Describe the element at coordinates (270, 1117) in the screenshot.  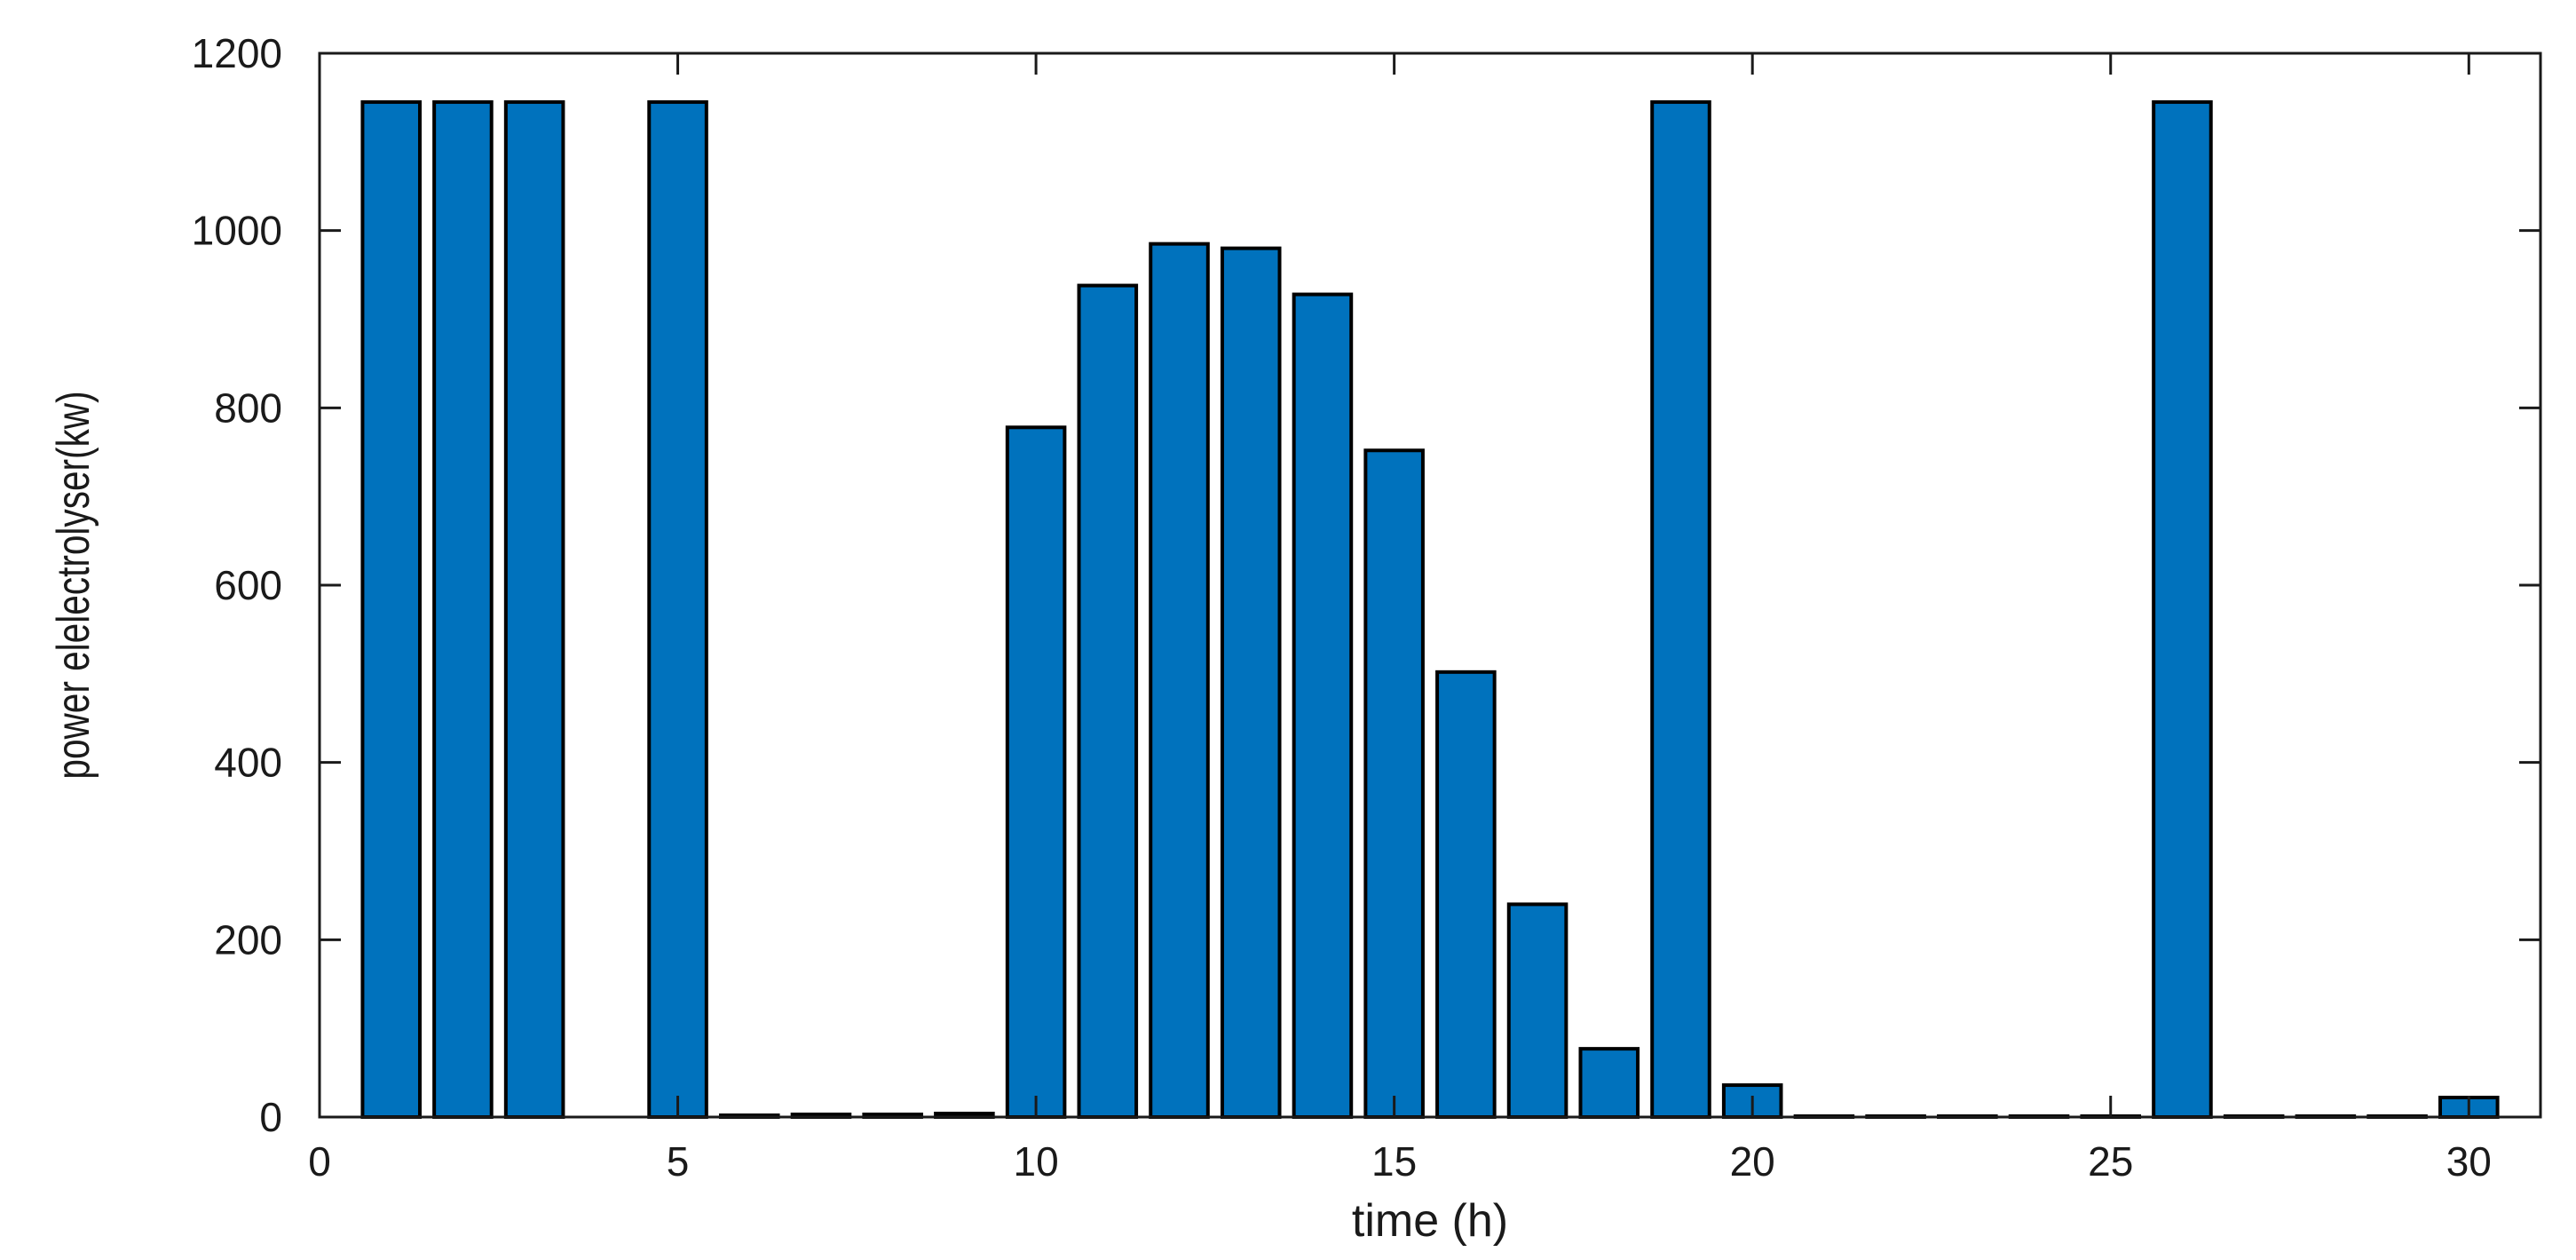
I see `y-tick-label-0: 0` at that location.